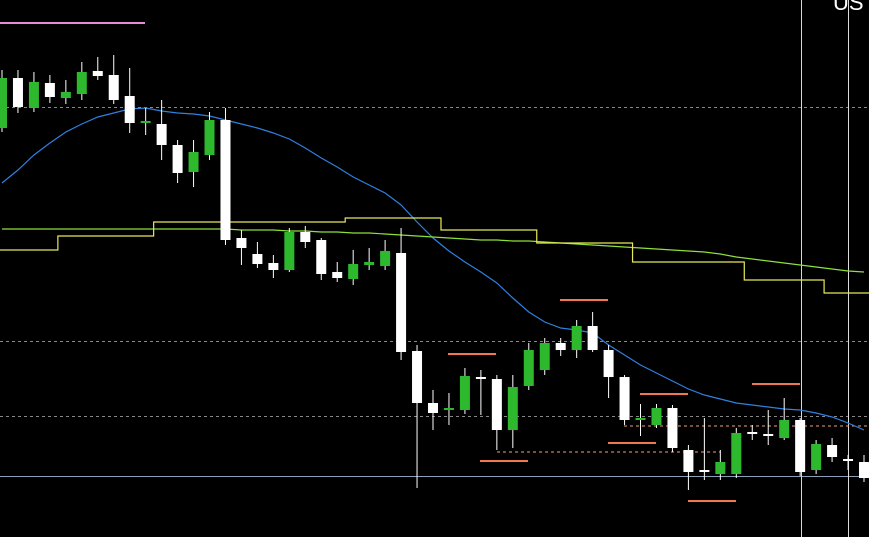 The width and height of the screenshot is (869, 537). Describe the element at coordinates (848, 7) in the screenshot. I see `symbol-label: US` at that location.